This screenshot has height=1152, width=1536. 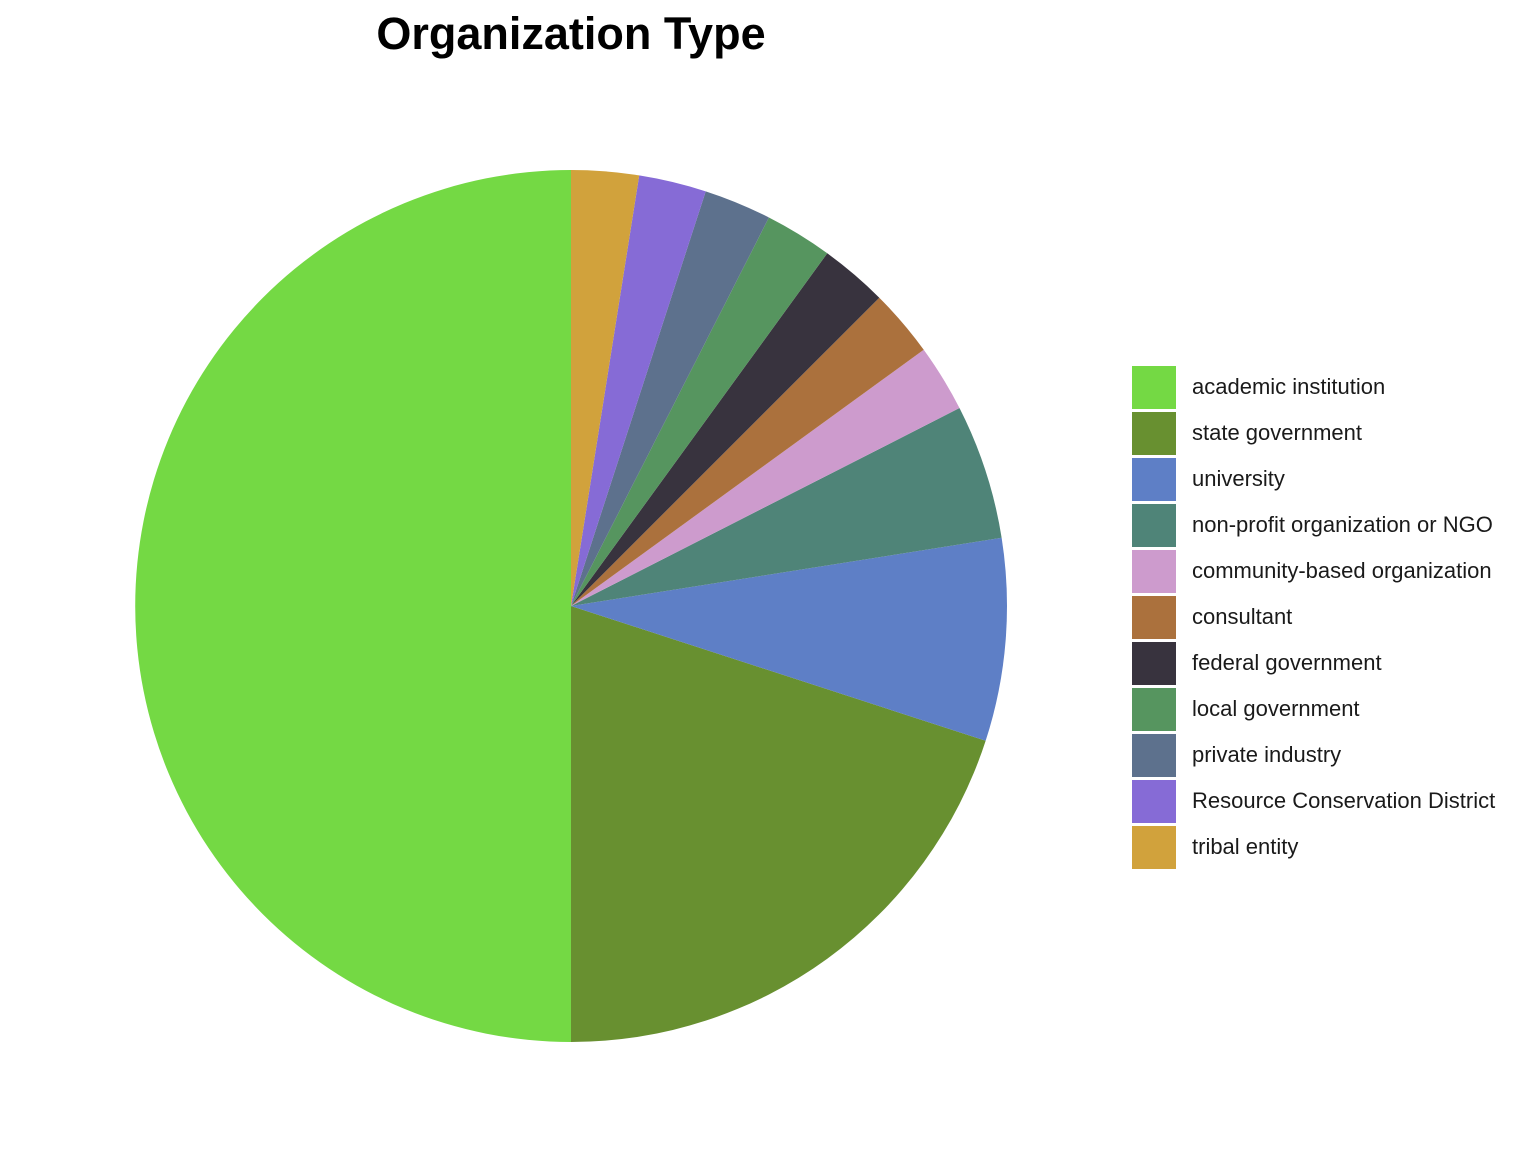 What do you see at coordinates (789, 639) in the screenshot?
I see `pie-slice-university` at bounding box center [789, 639].